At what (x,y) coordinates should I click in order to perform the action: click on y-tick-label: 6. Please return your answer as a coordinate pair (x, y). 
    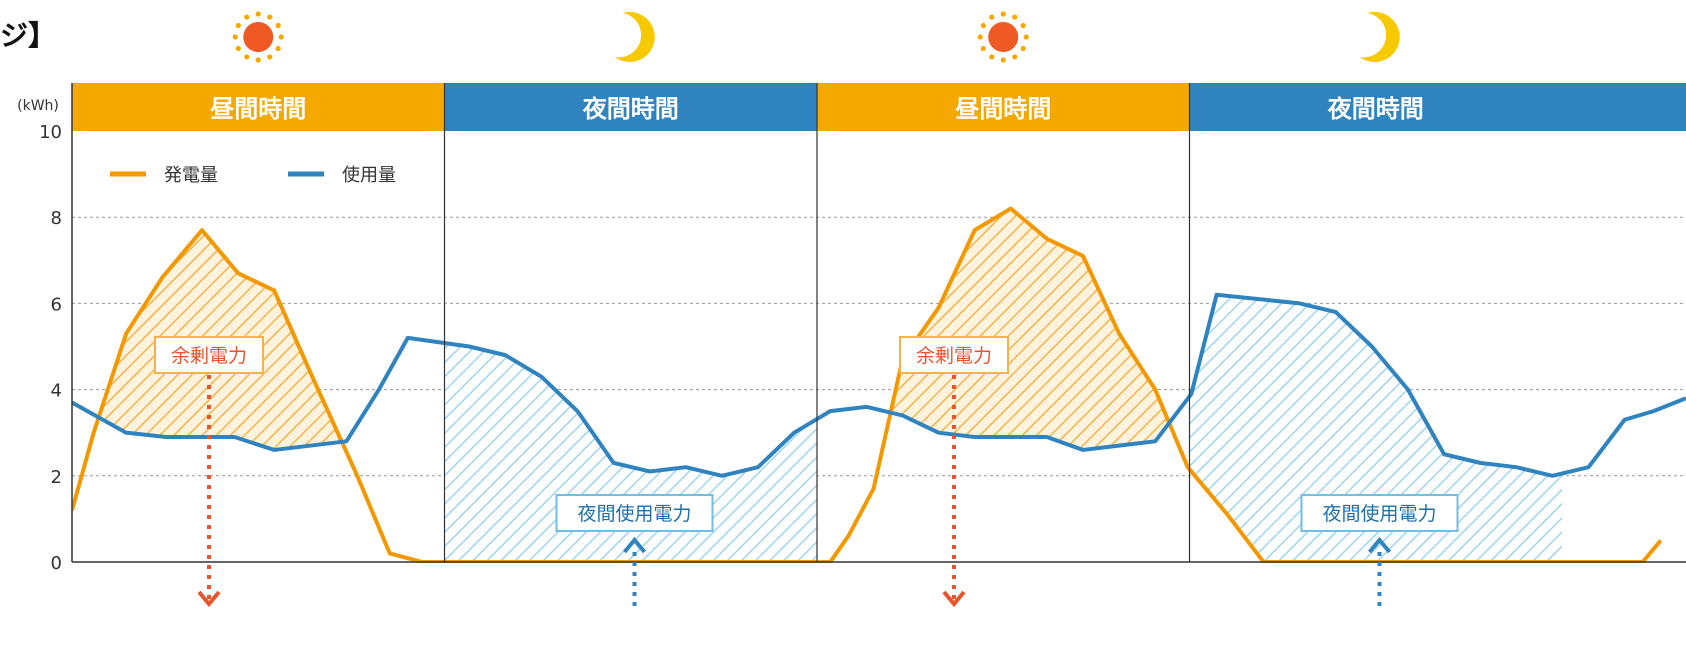
    Looking at the image, I should click on (56, 304).